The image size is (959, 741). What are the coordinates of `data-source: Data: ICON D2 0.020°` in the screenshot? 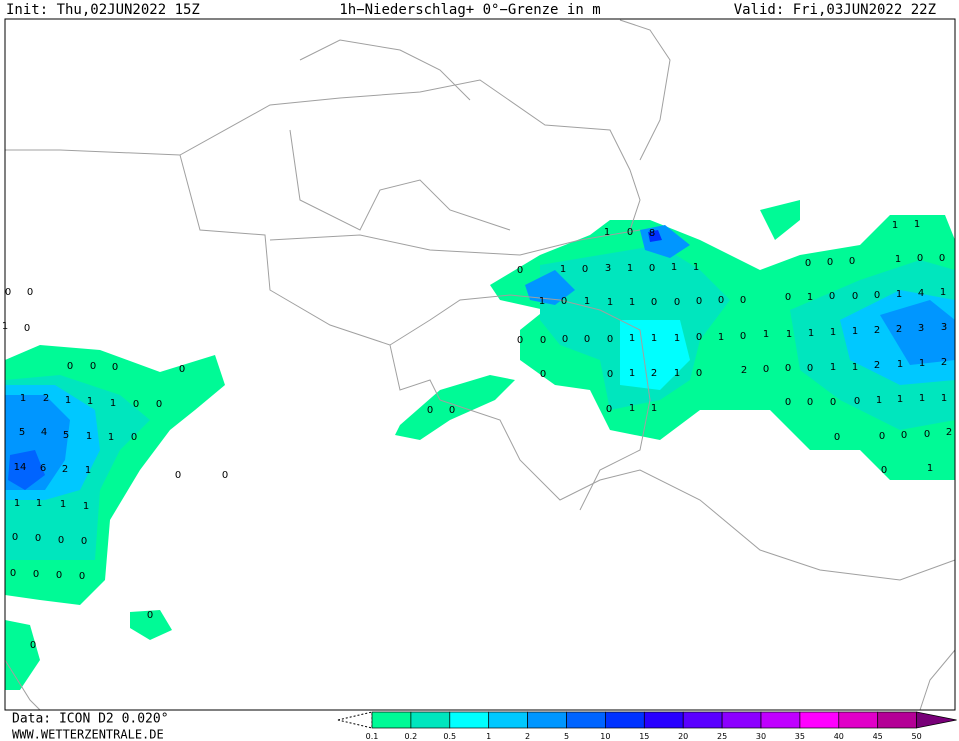 It's located at (90, 719).